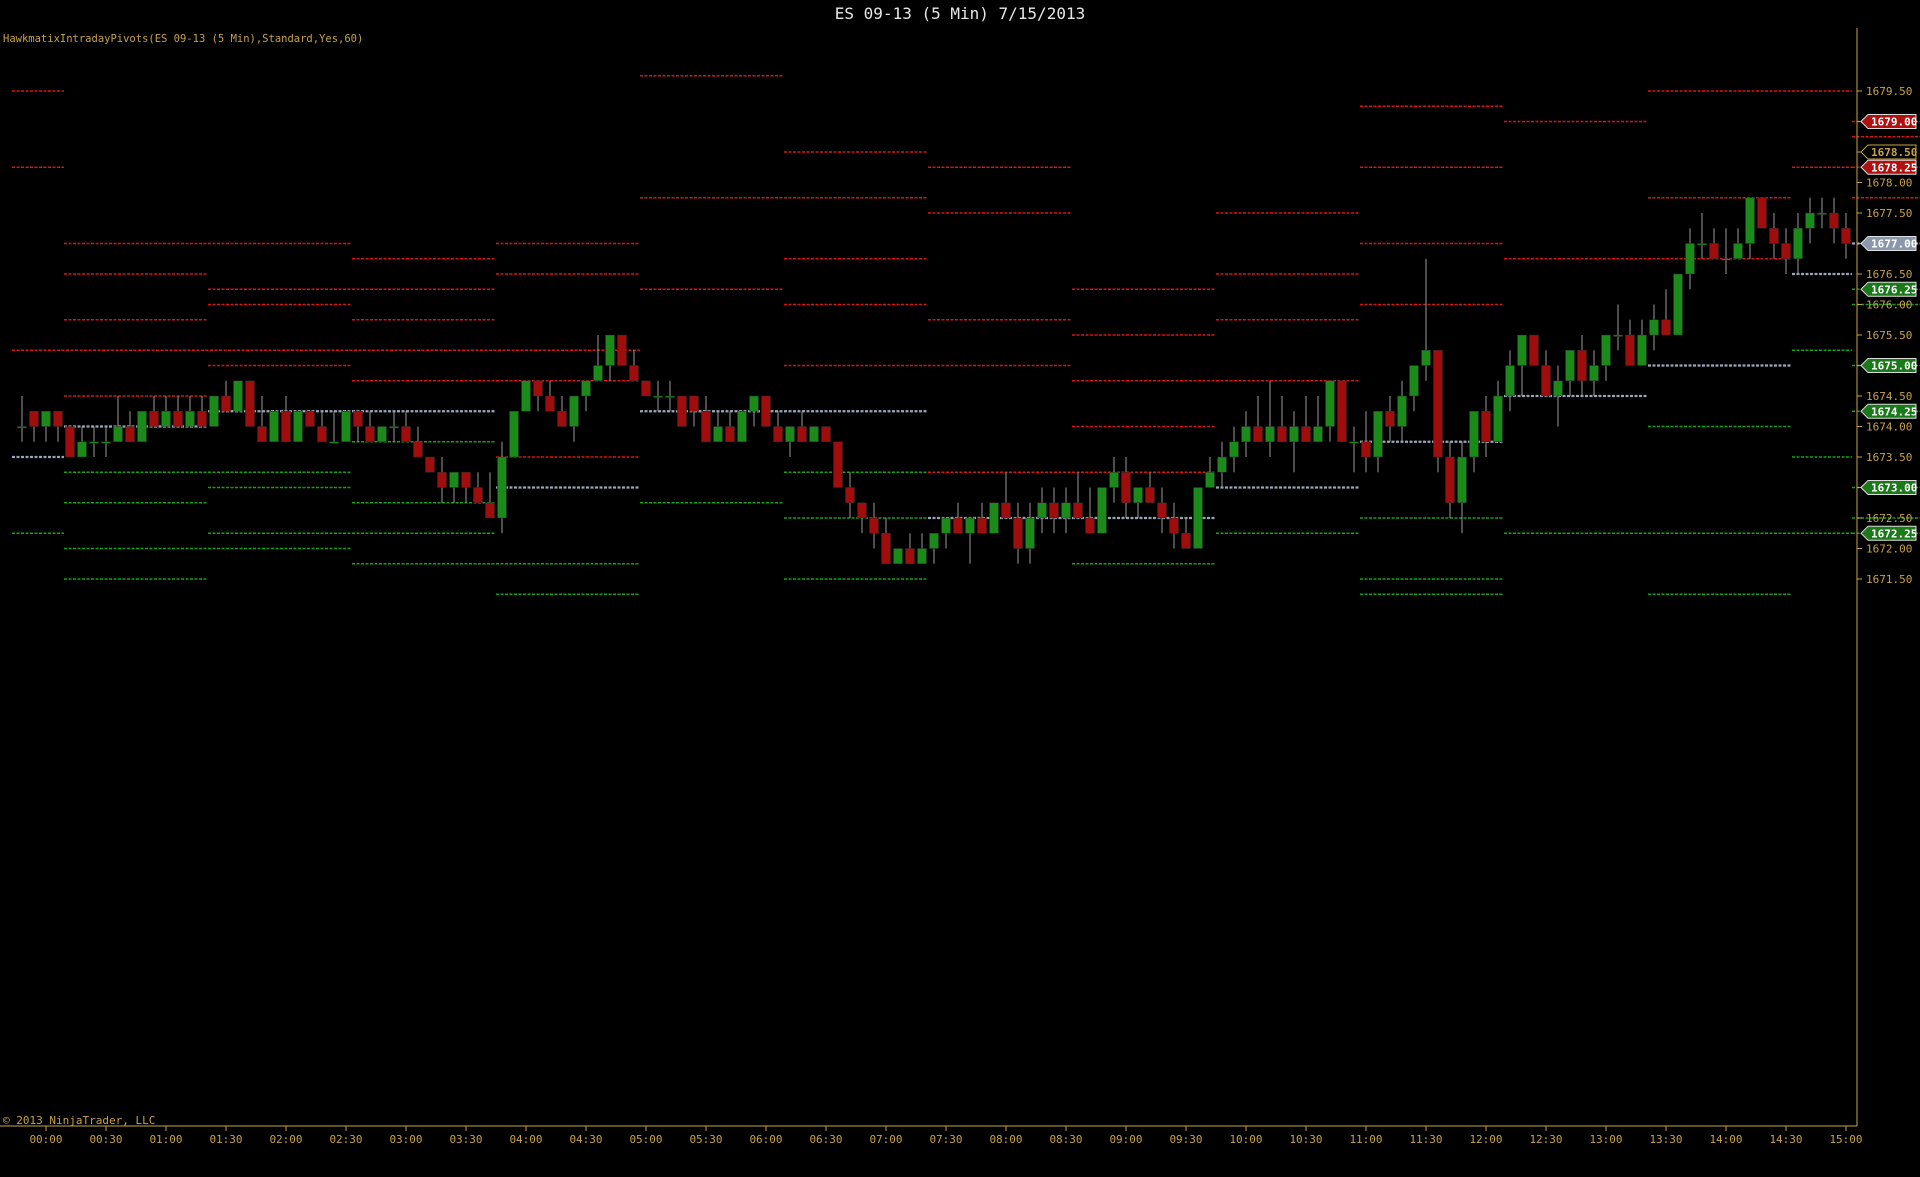  What do you see at coordinates (1889, 579) in the screenshot?
I see `price-tick-label: 1671.50` at bounding box center [1889, 579].